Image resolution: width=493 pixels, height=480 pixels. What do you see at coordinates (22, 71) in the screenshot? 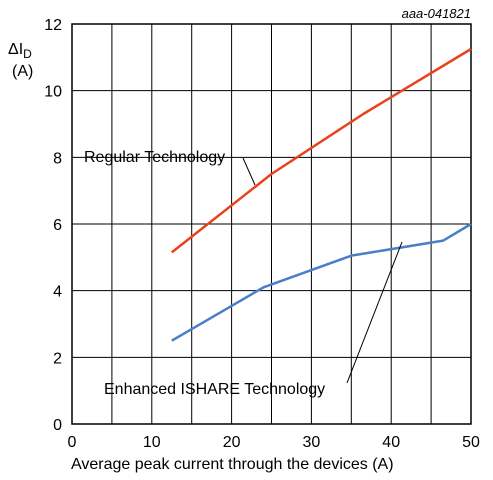
I see `y-axis-unit: (A)` at bounding box center [22, 71].